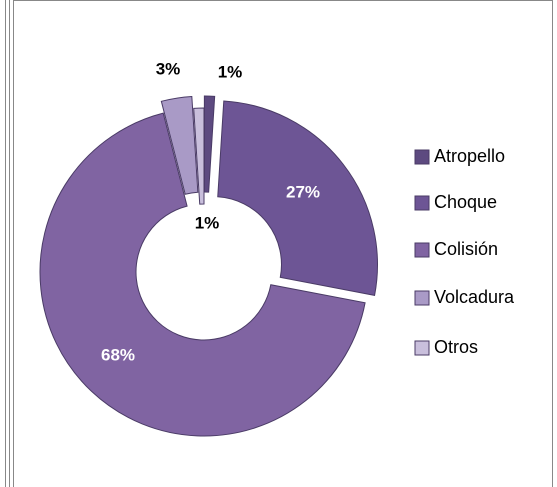 The height and width of the screenshot is (487, 557). Describe the element at coordinates (466, 249) in the screenshot. I see `legend-label: Colisión` at that location.